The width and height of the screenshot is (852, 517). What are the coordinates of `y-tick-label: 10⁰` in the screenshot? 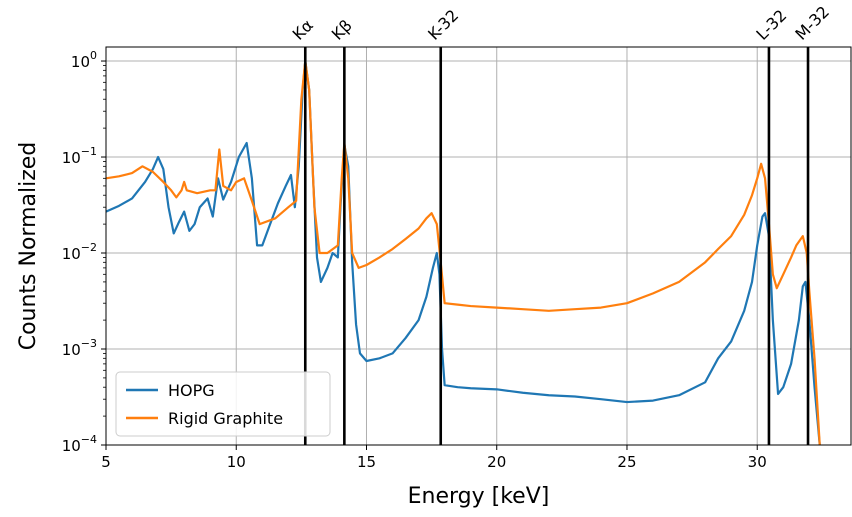 It's located at (84, 60).